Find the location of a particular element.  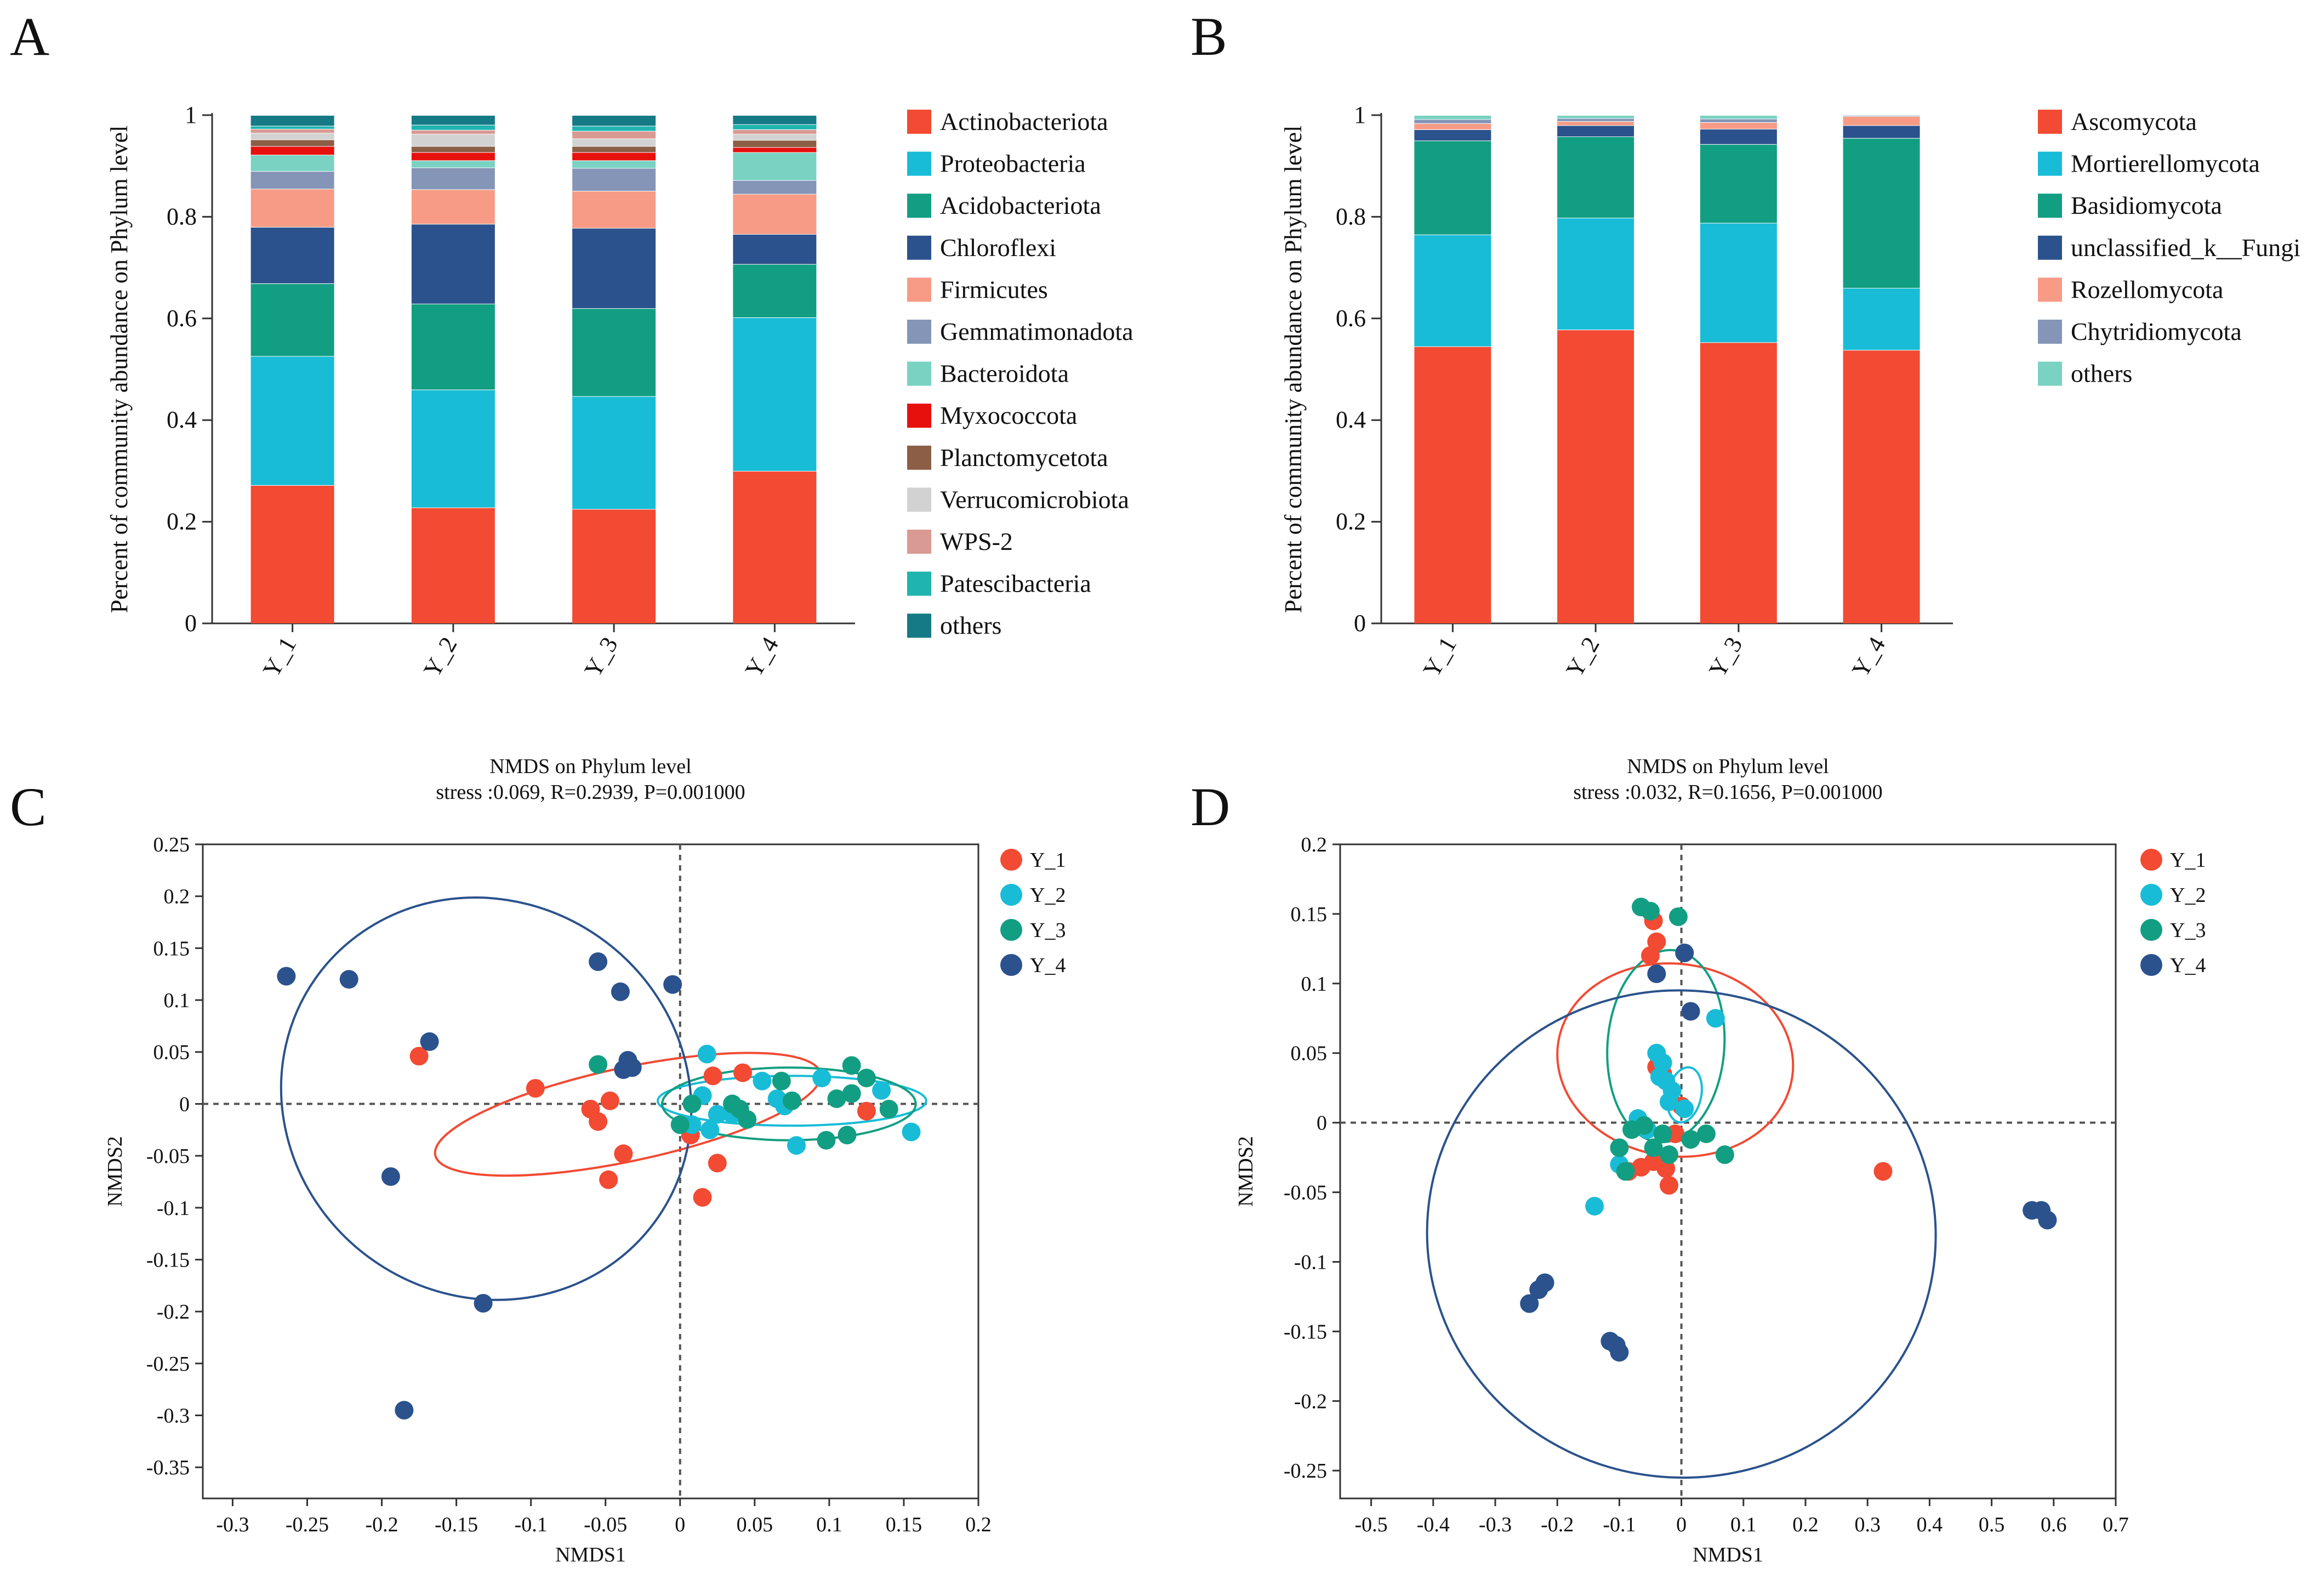

legend-label: others is located at coordinates (970, 625).